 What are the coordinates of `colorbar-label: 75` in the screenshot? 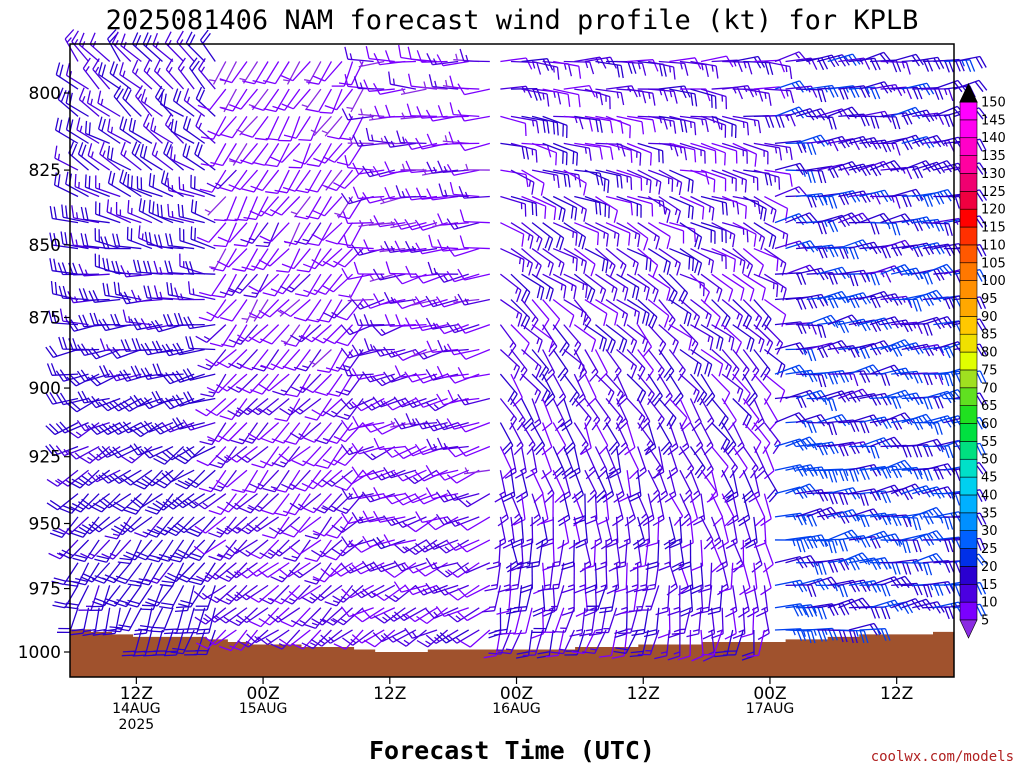 It's located at (989, 370).